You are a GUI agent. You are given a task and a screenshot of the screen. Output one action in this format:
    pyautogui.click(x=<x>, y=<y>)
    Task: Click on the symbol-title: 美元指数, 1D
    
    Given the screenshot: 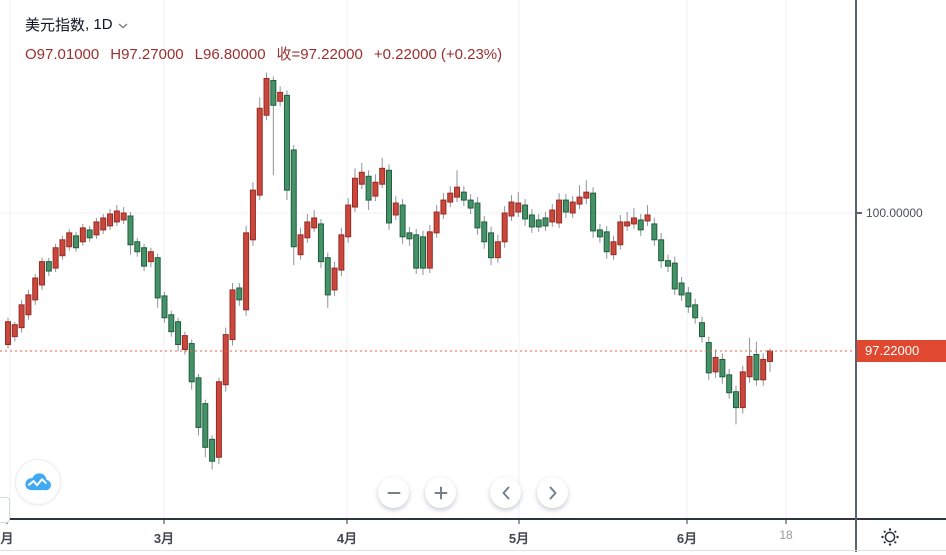 What is the action you would take?
    pyautogui.click(x=269, y=24)
    